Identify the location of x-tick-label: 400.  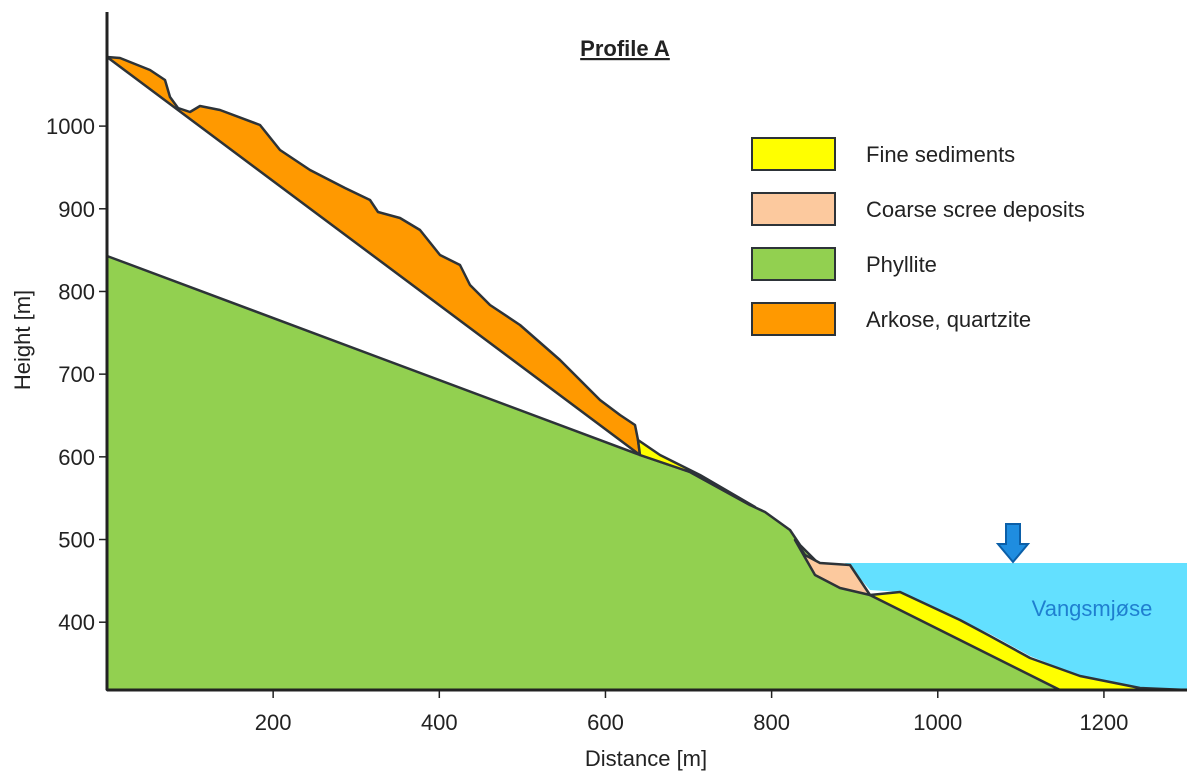
(439, 722).